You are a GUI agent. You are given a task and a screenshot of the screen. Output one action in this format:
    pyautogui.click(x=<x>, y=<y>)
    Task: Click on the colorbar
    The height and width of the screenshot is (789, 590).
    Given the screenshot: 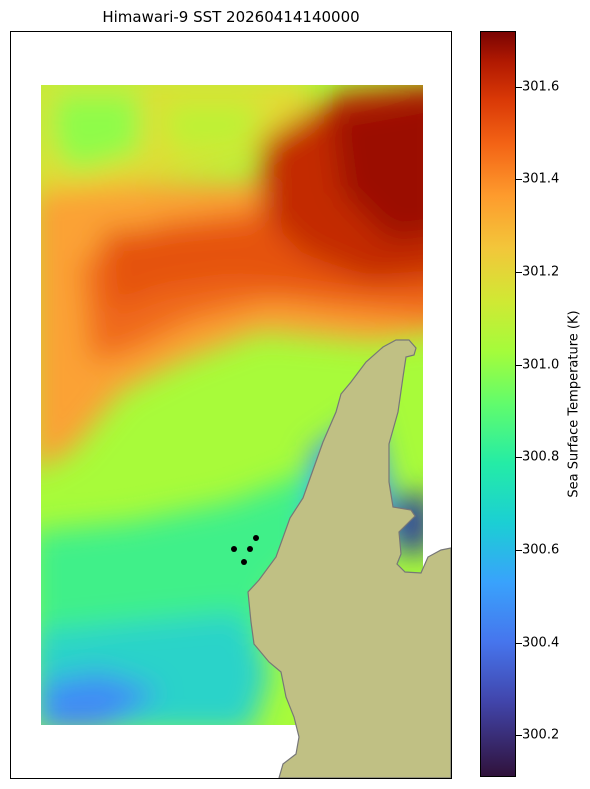 What is the action you would take?
    pyautogui.click(x=498, y=404)
    